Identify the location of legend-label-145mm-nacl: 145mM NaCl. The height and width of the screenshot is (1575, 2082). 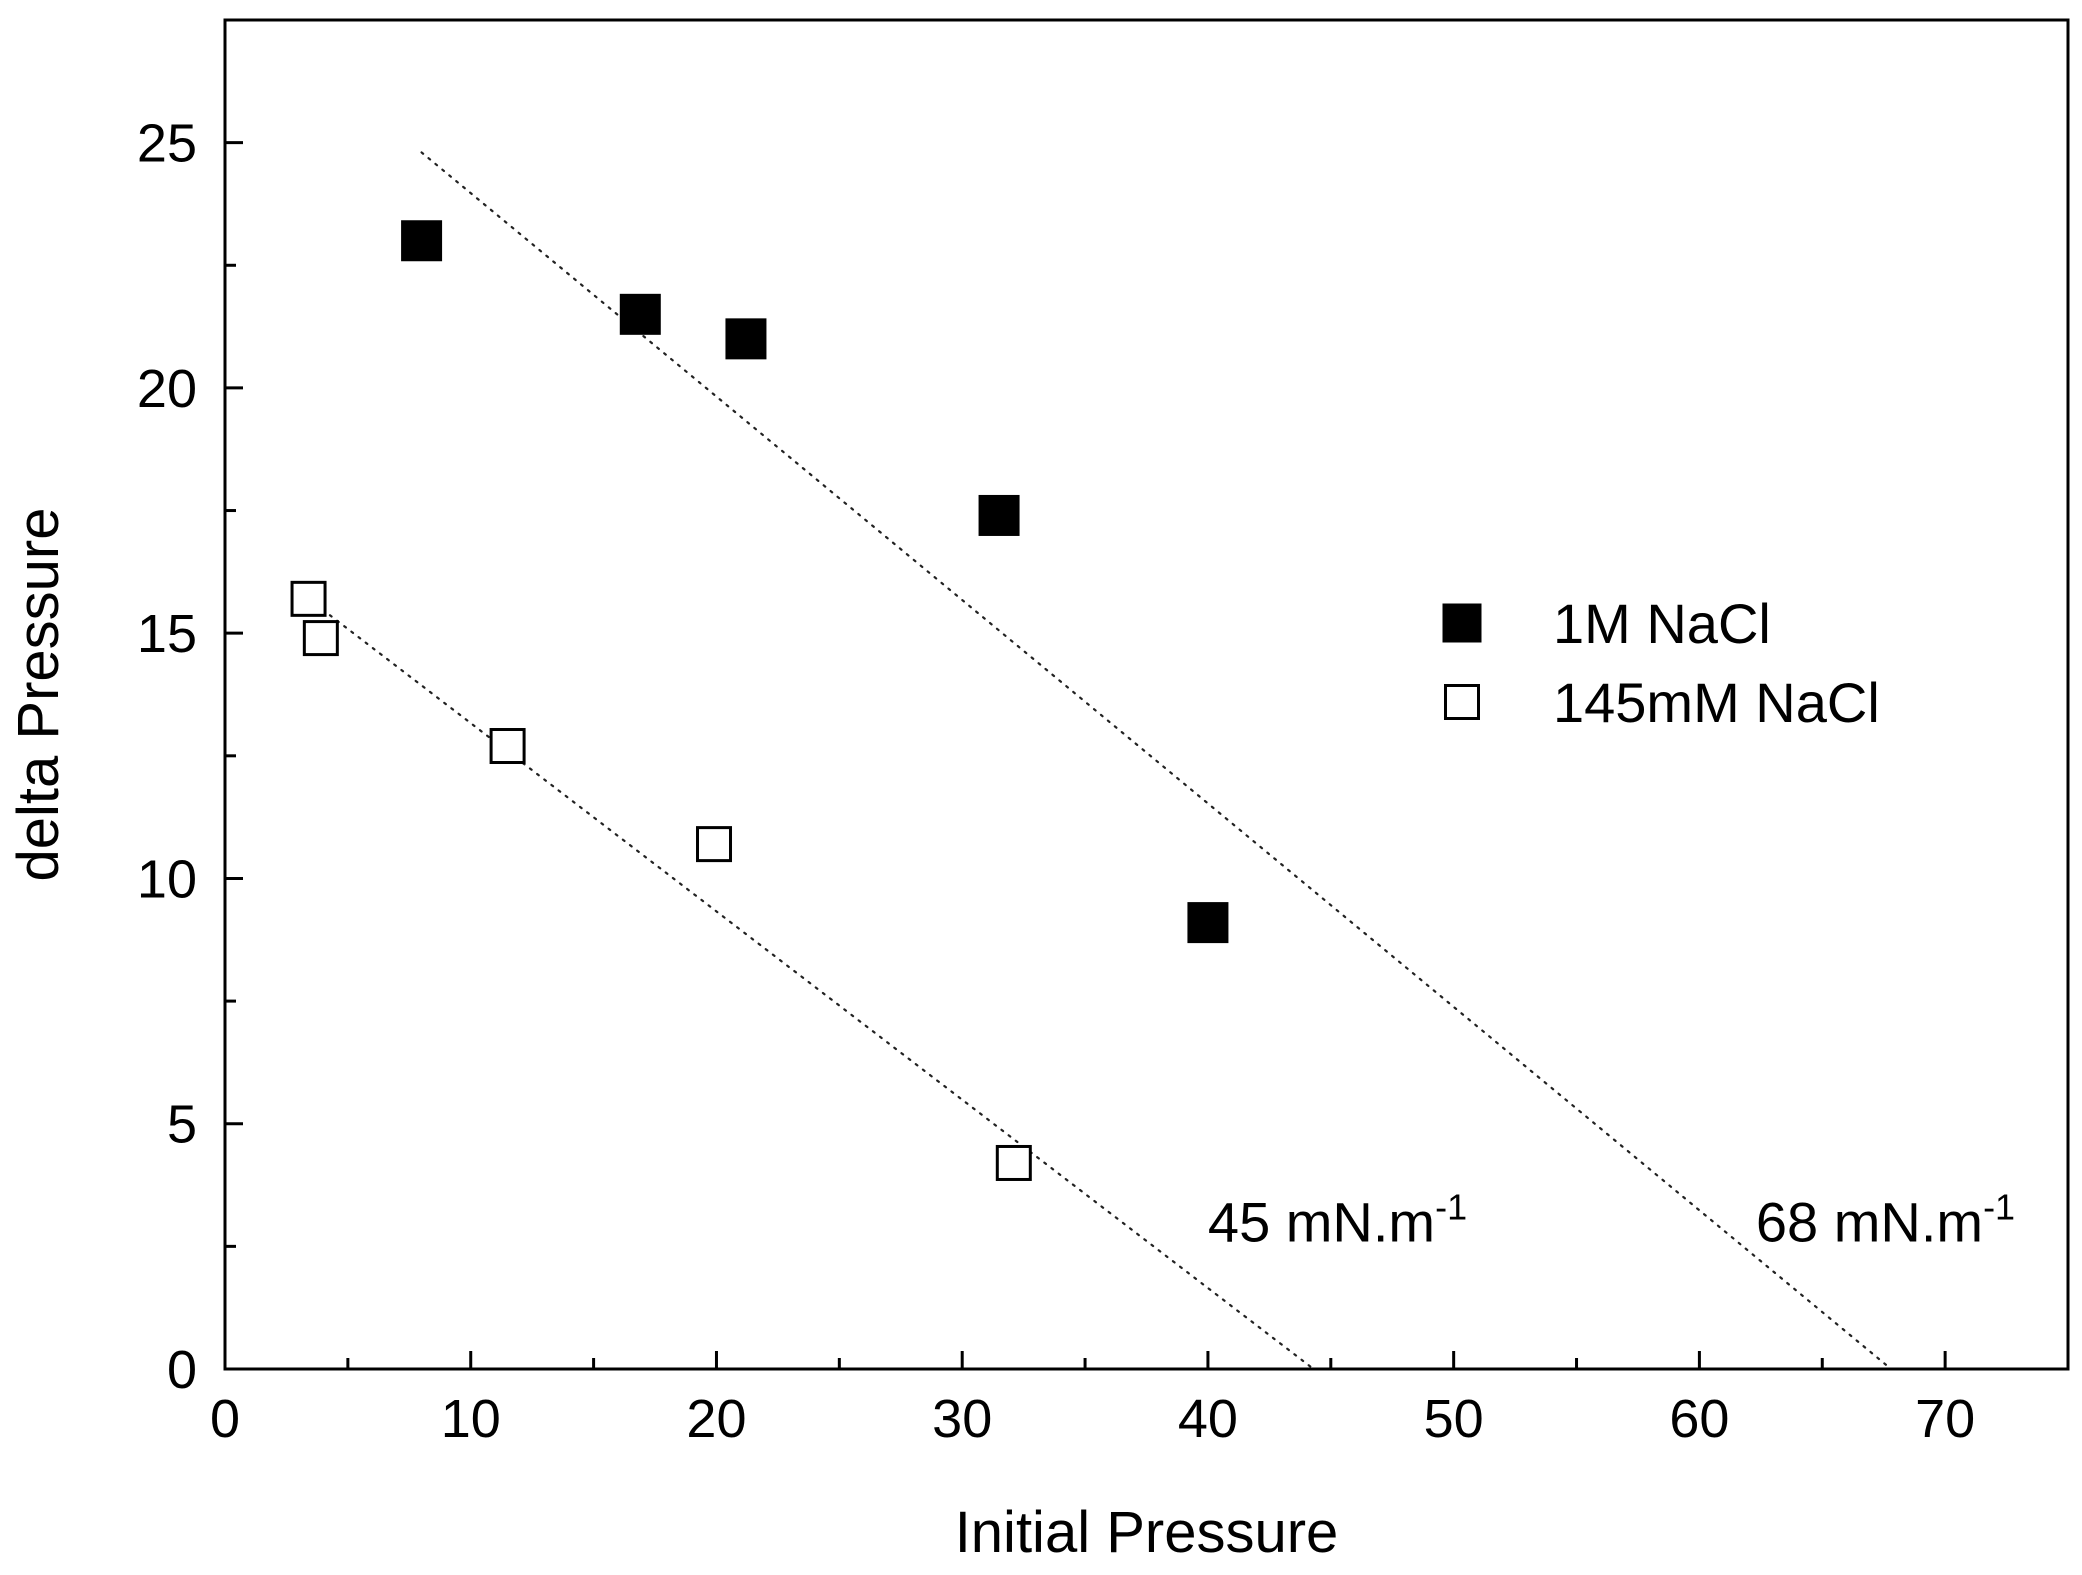
(1716, 702).